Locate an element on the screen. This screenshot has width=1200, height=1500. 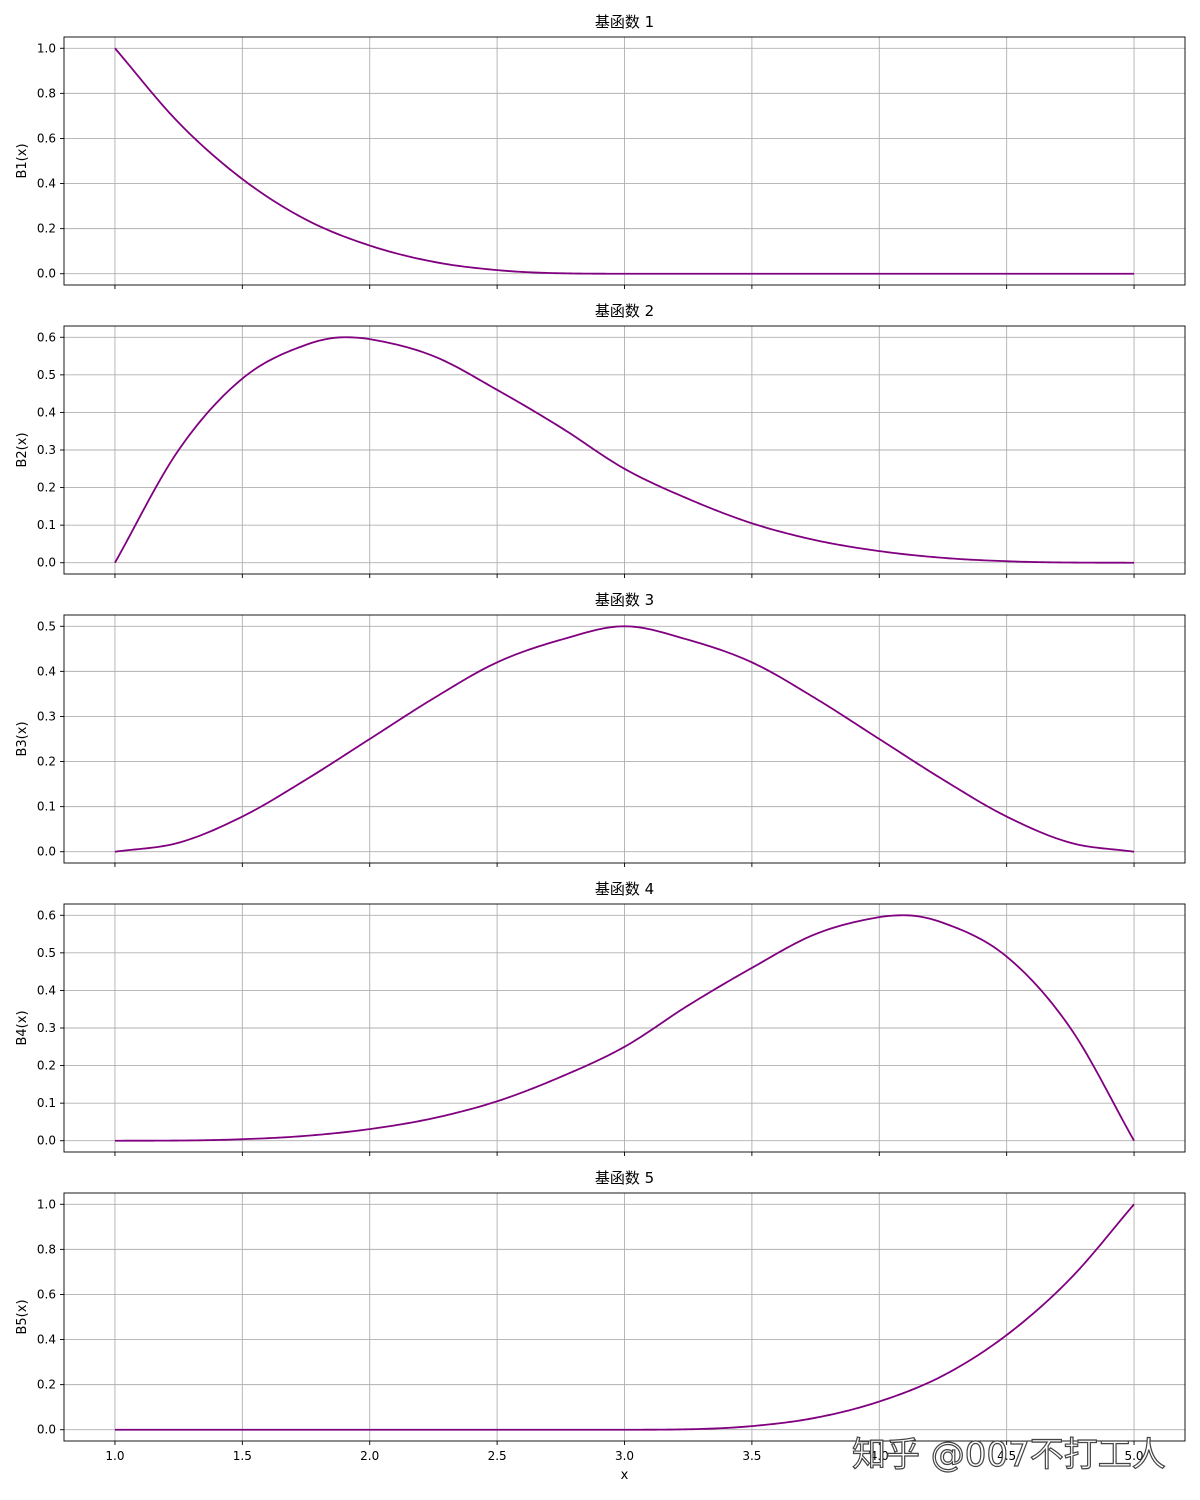
x-axis-label: x is located at coordinates (625, 1475).